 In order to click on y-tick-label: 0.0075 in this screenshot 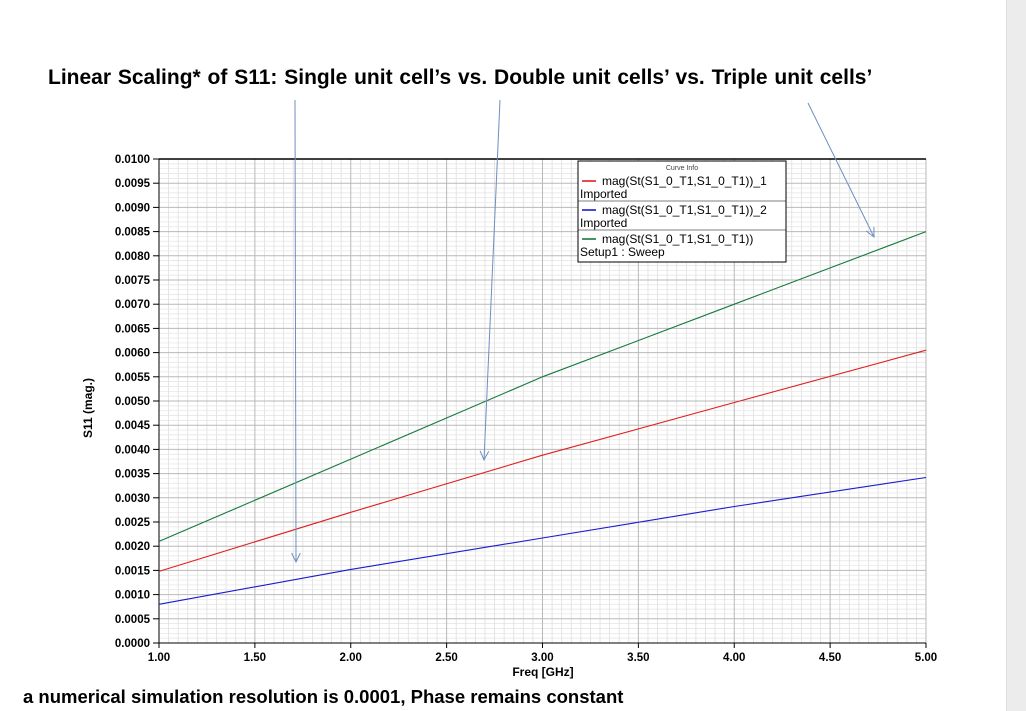, I will do `click(133, 281)`.